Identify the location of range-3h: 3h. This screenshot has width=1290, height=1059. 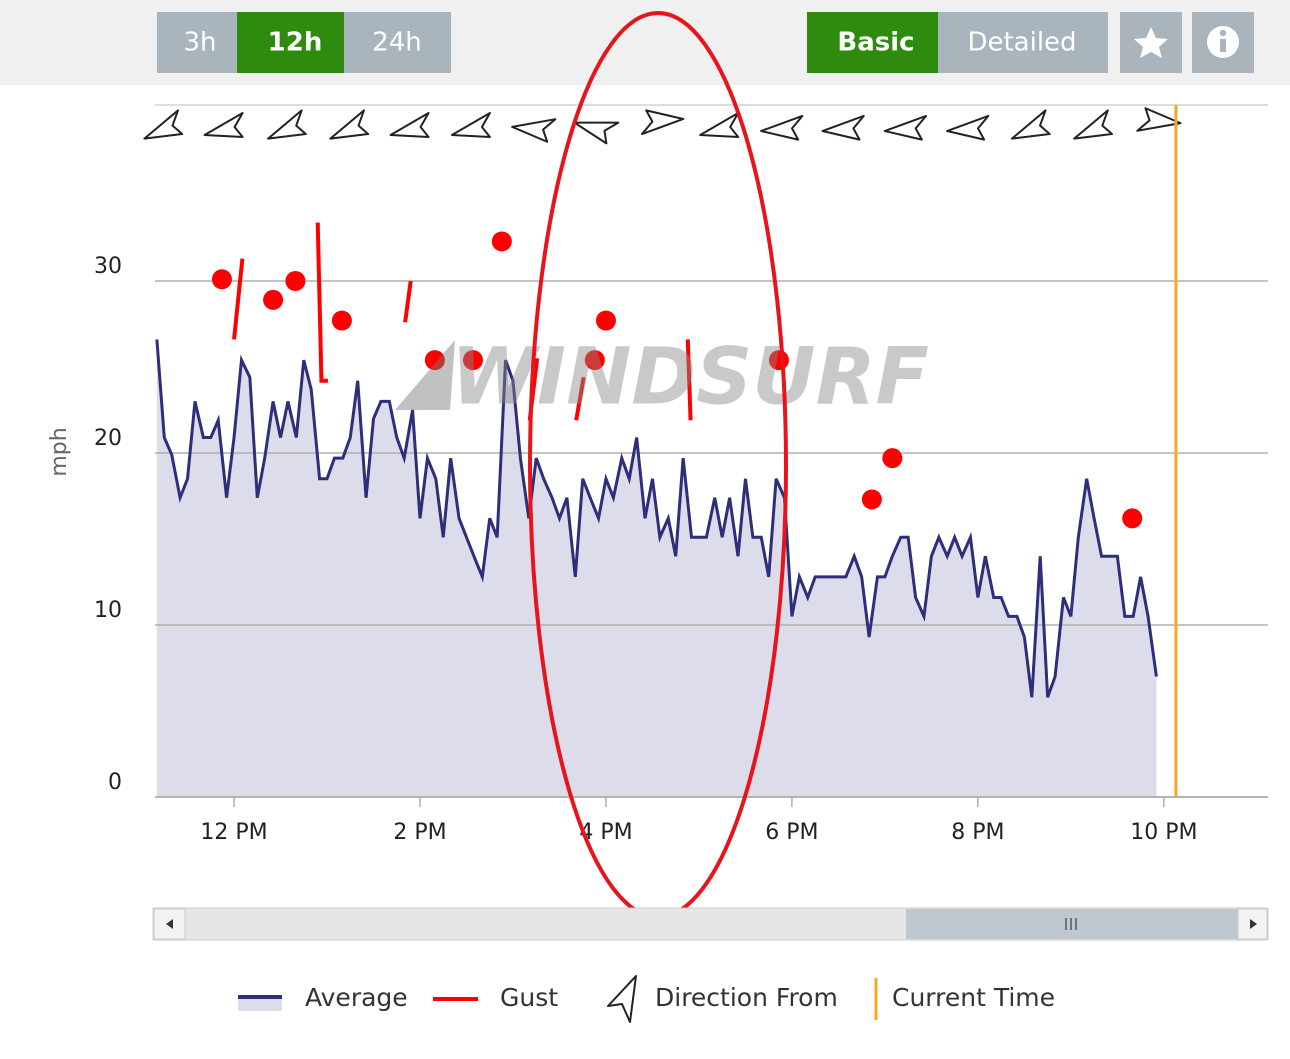
(197, 42).